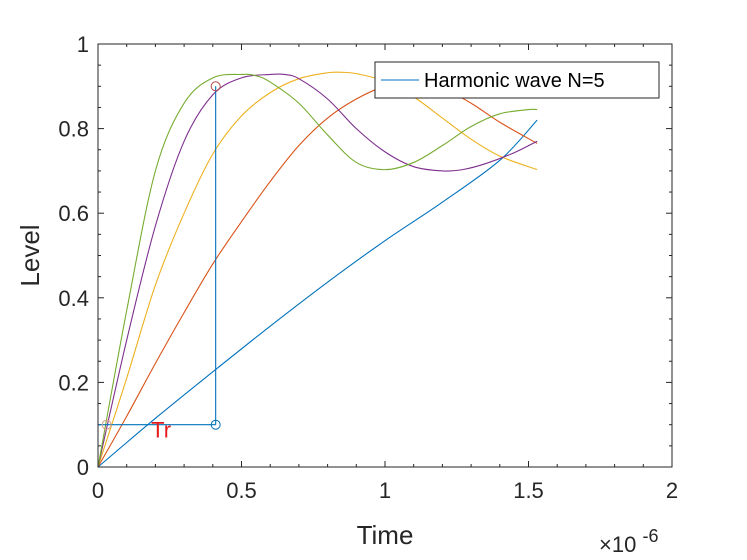 This screenshot has width=747, height=560. Describe the element at coordinates (73, 382) in the screenshot. I see `y-tick-label: 0.2` at that location.